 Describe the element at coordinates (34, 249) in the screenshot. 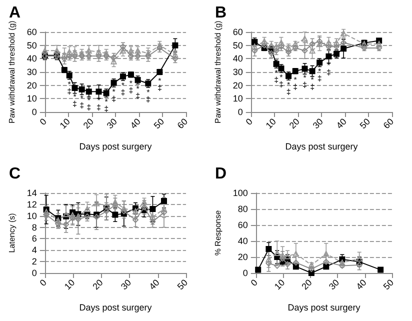

I see `y-tick-label: 4` at that location.